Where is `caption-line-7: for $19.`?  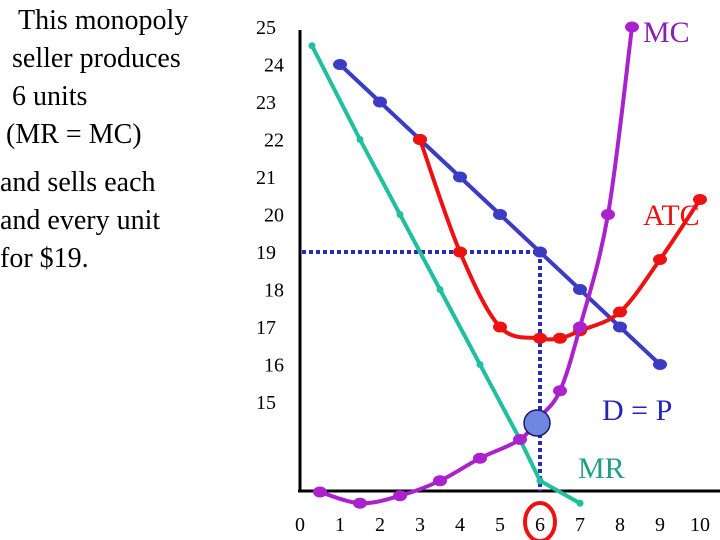
caption-line-7: for $19. is located at coordinates (44, 258).